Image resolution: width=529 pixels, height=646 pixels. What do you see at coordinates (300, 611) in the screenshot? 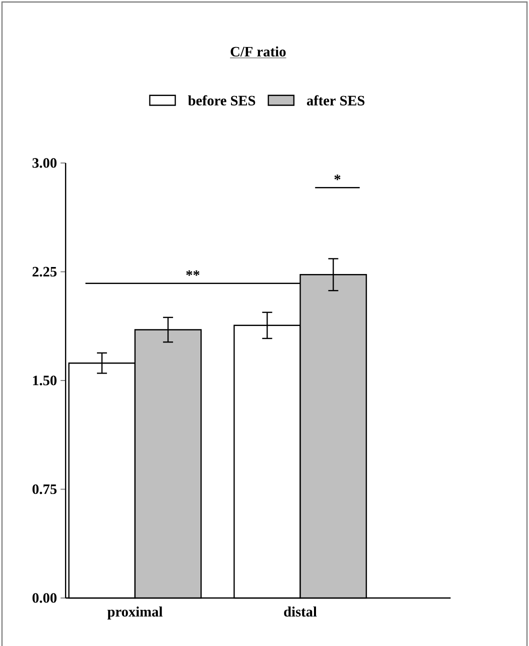
I see `x-tick-label: distal` at bounding box center [300, 611].